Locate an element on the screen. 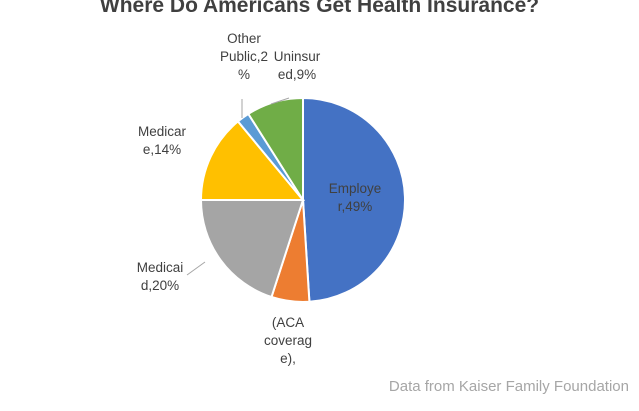 Image resolution: width=639 pixels, height=411 pixels. slice-label-uninsured: Uninsur ed,9% is located at coordinates (297, 65).